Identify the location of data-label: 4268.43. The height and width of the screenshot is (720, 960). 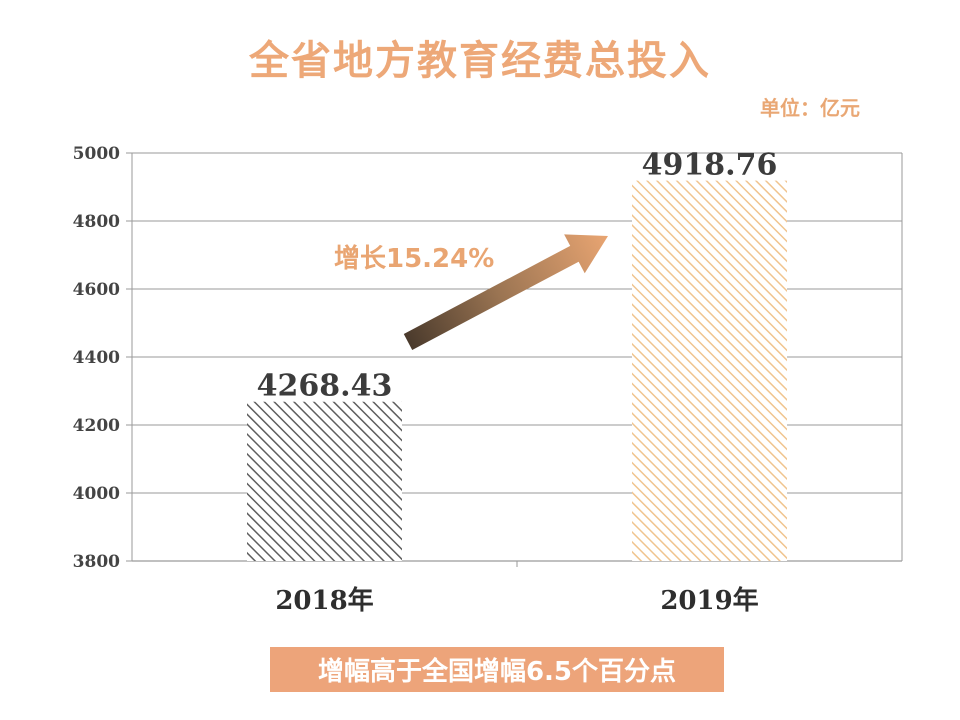
(325, 386).